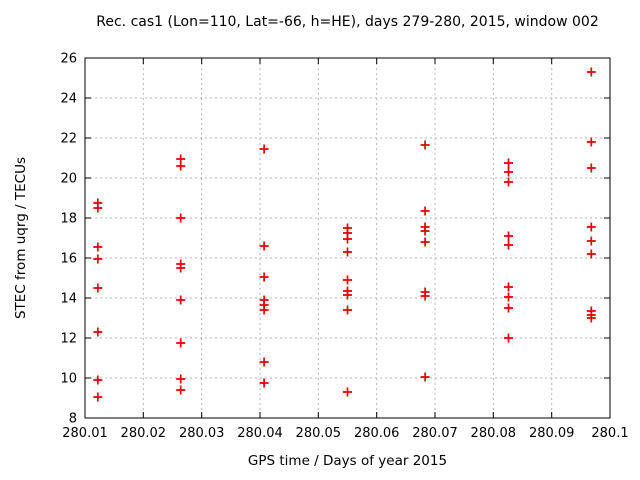 Image resolution: width=640 pixels, height=480 pixels. What do you see at coordinates (68, 339) in the screenshot?
I see `y-tick-label: 12` at bounding box center [68, 339].